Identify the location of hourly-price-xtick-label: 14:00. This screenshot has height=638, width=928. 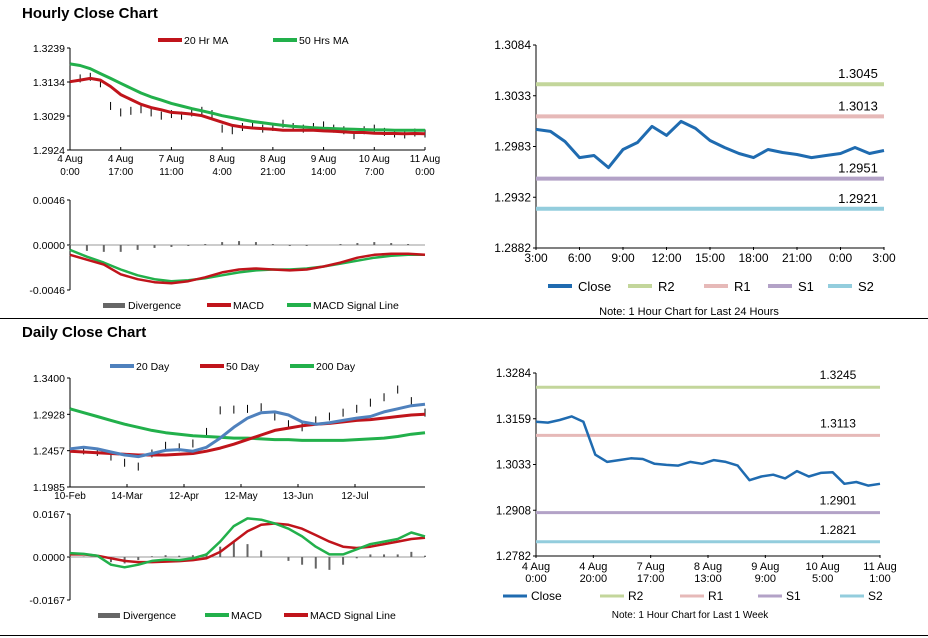
(323, 172).